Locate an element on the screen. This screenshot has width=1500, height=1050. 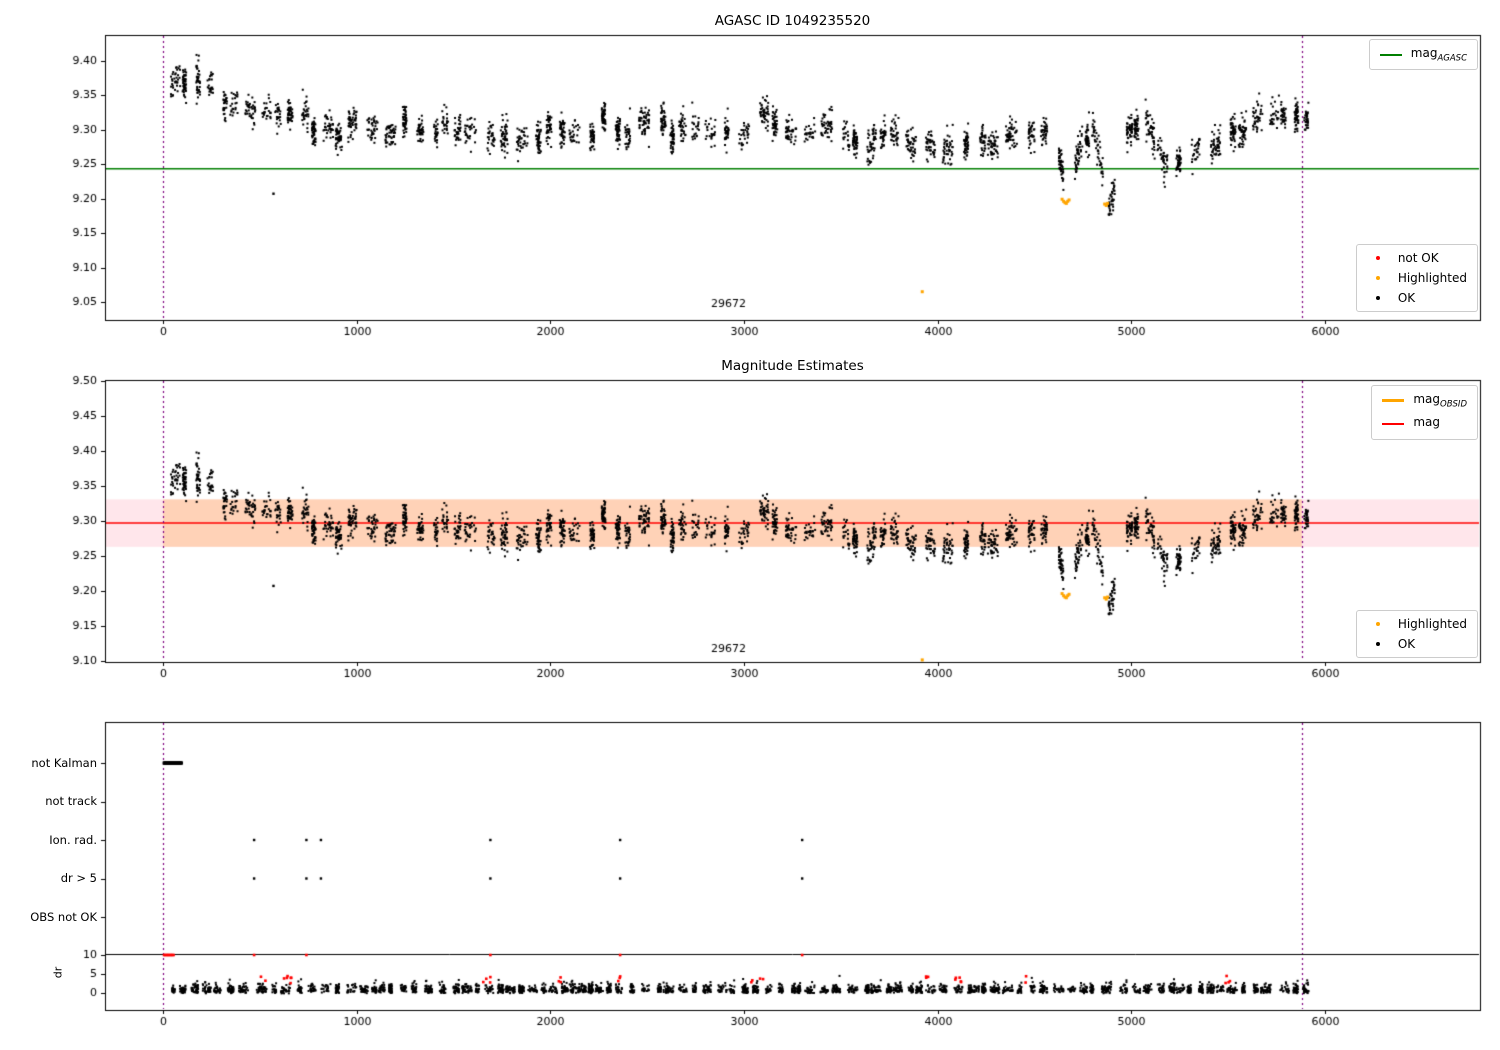
legend-mag-lines: magOBSID mag is located at coordinates (1424, 412).